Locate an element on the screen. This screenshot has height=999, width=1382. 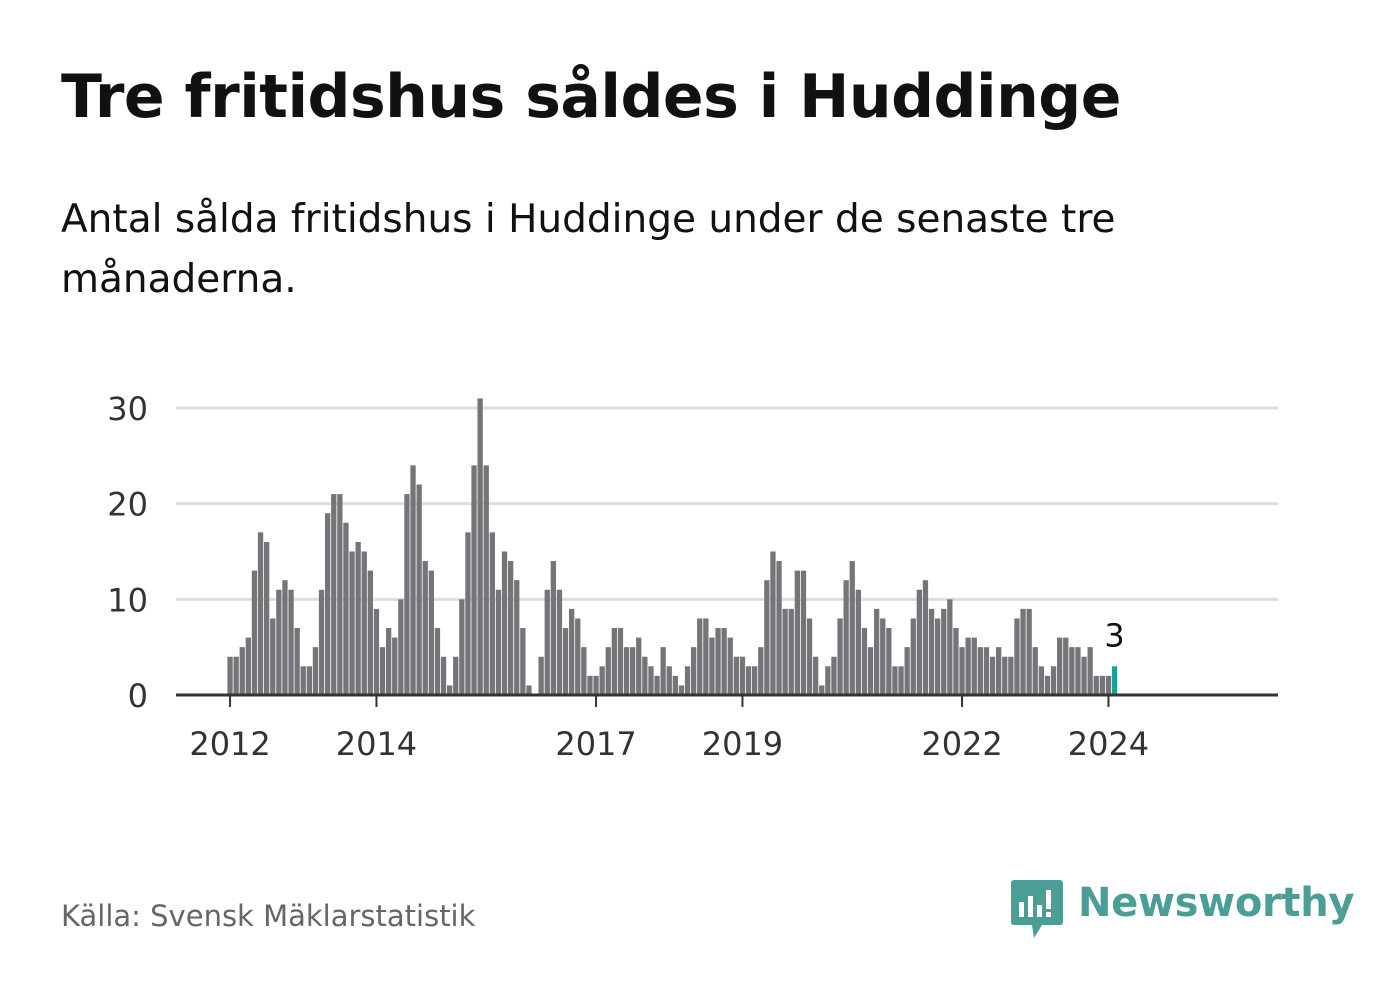
x-tick-label: 2019 is located at coordinates (742, 744).